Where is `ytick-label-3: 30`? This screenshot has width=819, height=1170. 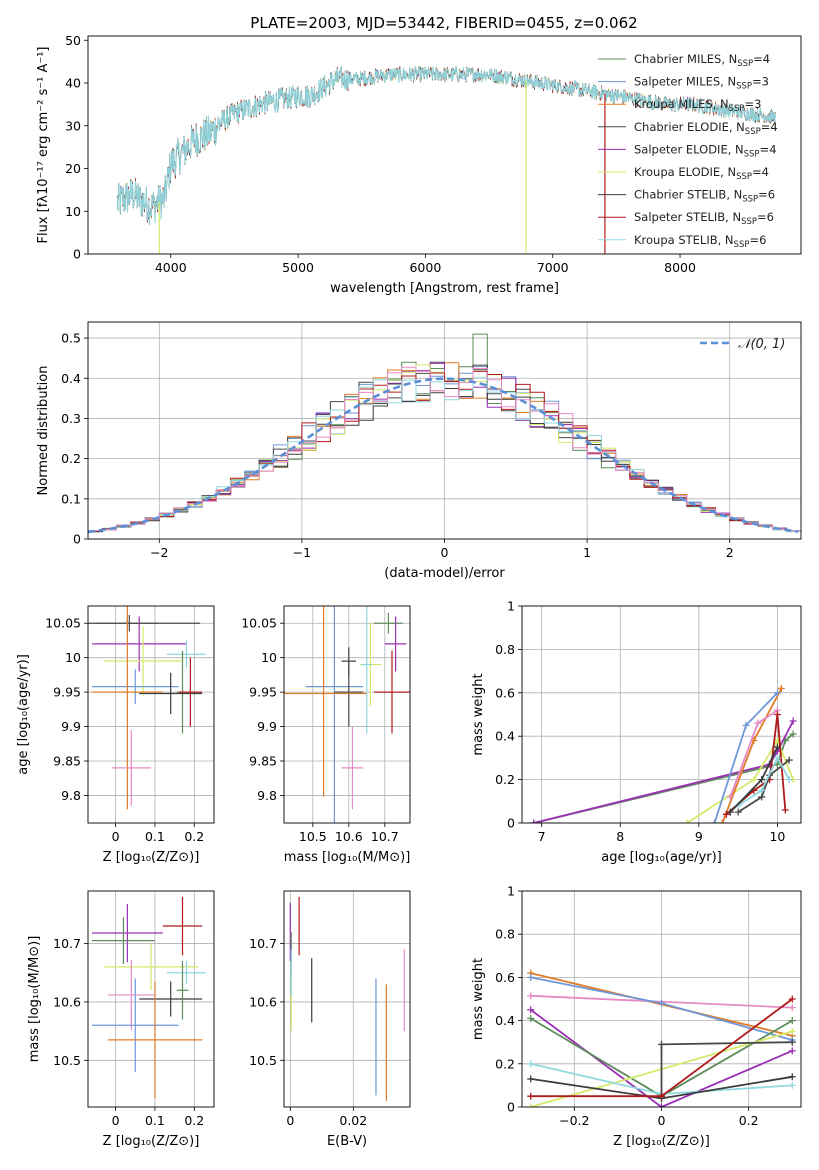 ytick-label-3: 30 is located at coordinates (73, 125).